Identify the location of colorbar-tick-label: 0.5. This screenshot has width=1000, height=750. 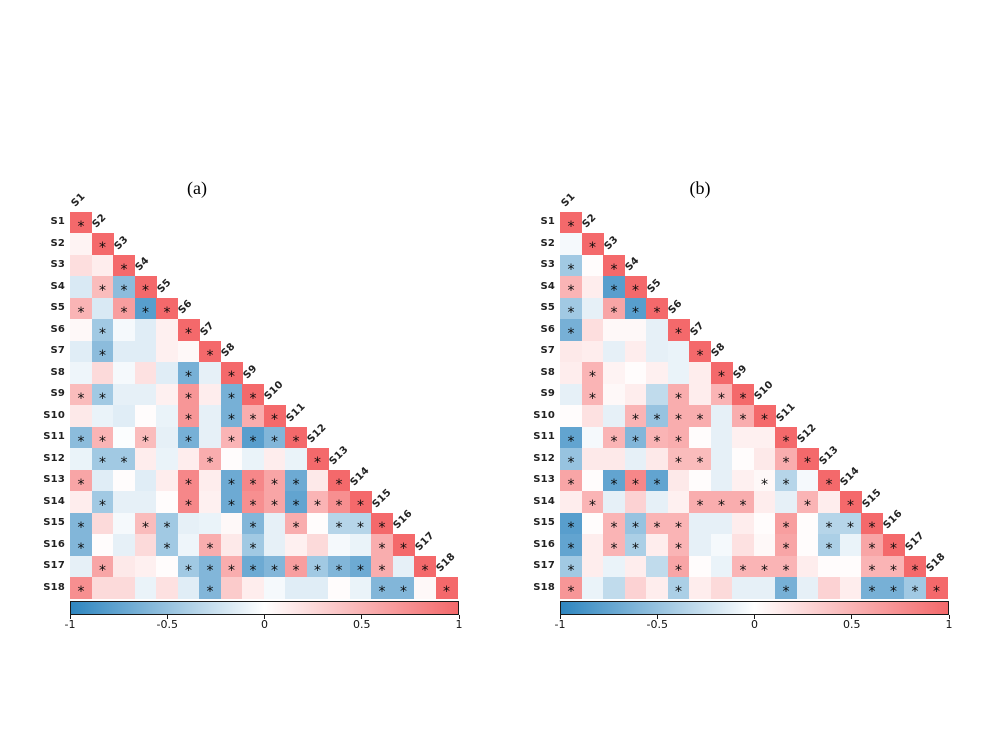
(852, 624).